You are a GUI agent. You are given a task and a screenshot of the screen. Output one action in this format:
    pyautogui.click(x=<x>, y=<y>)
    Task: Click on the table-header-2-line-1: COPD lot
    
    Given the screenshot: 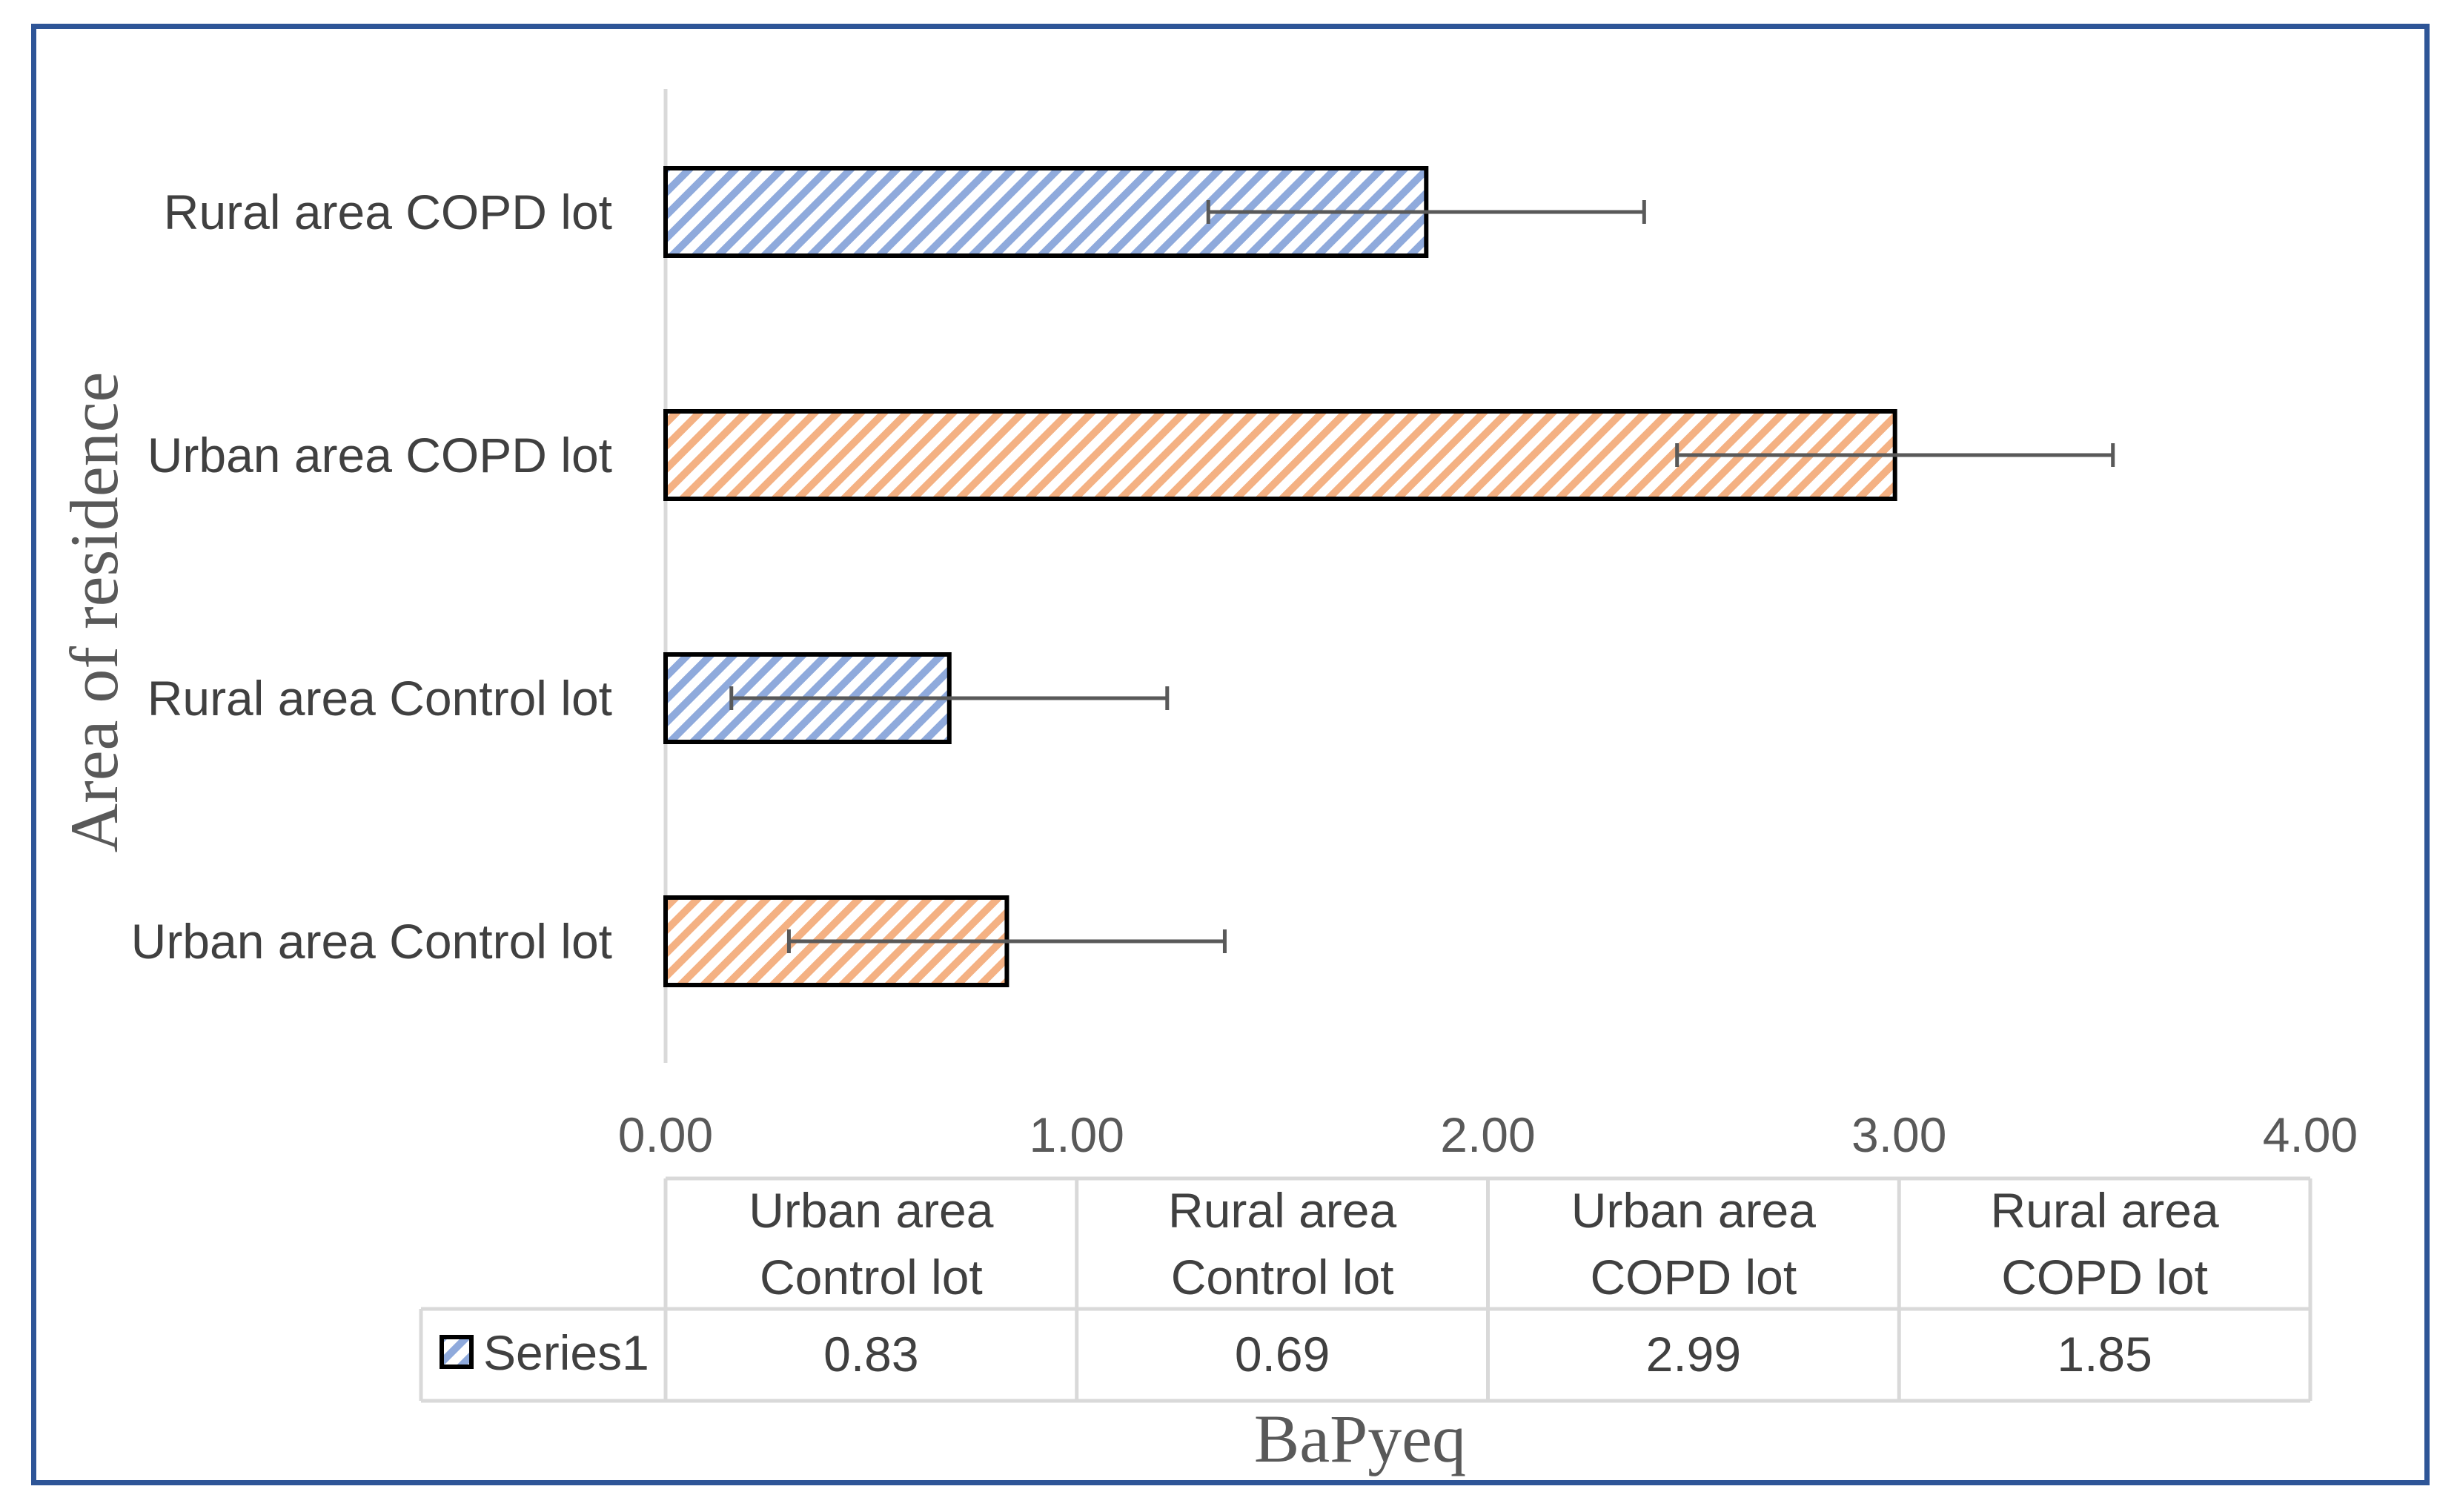 What is the action you would take?
    pyautogui.click(x=1694, y=1277)
    